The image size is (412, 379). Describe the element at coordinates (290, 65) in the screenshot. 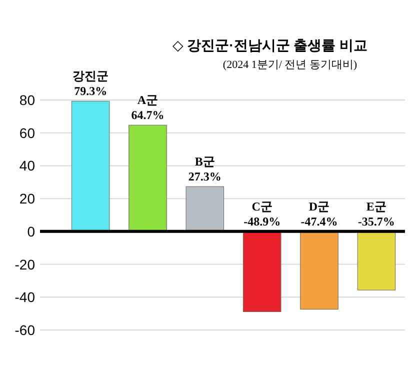

I see `chart-subtitle: (2024 1분기/ 전년 동기대비)` at that location.